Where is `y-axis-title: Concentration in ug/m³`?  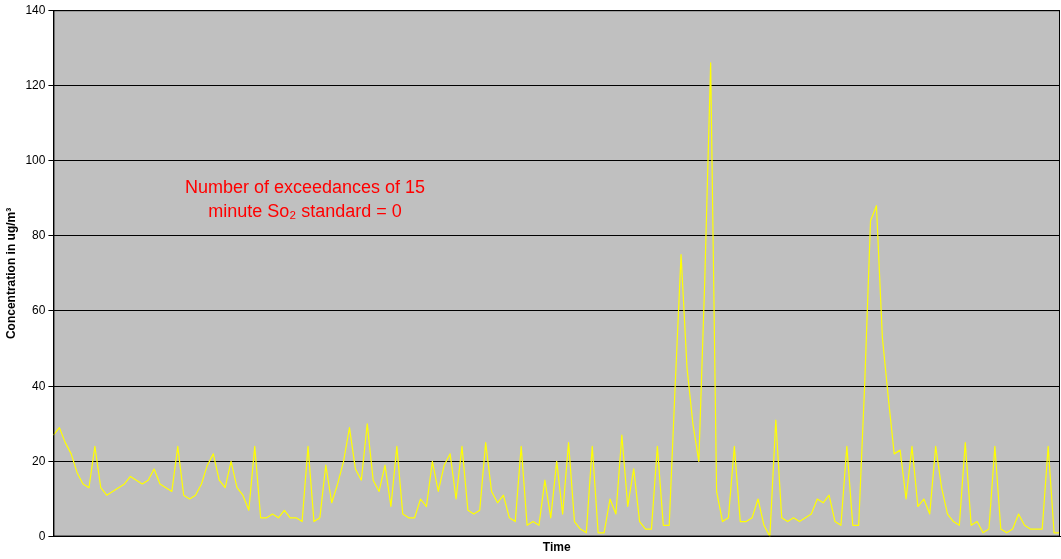 y-axis-title: Concentration in ug/m³ is located at coordinates (10, 273).